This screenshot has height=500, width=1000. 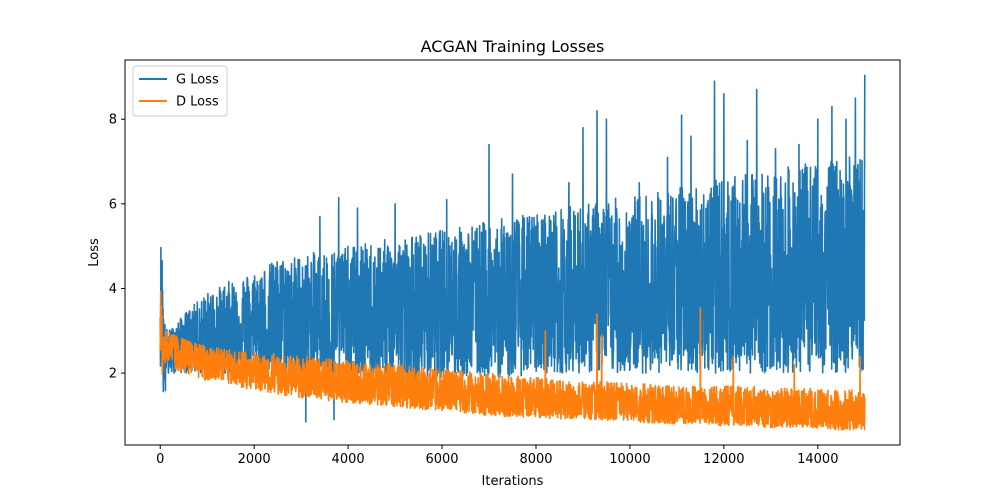 What do you see at coordinates (94, 252) in the screenshot?
I see `y-axis-title: Loss` at bounding box center [94, 252].